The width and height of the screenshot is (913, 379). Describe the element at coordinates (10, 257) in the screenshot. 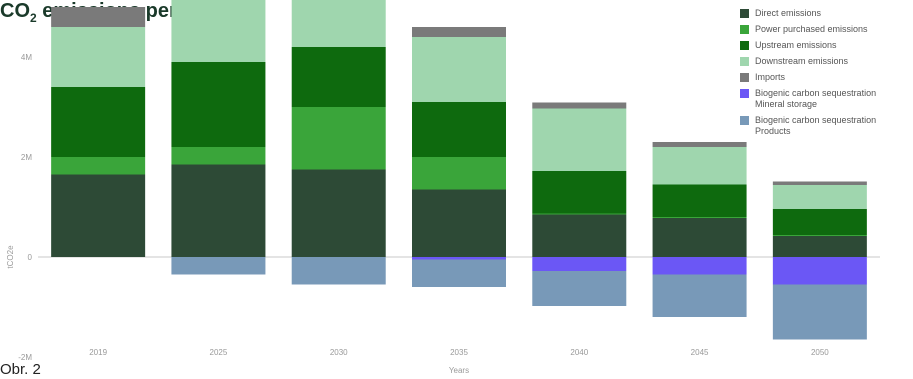

I see `y-axis-label: tCO2e` at that location.